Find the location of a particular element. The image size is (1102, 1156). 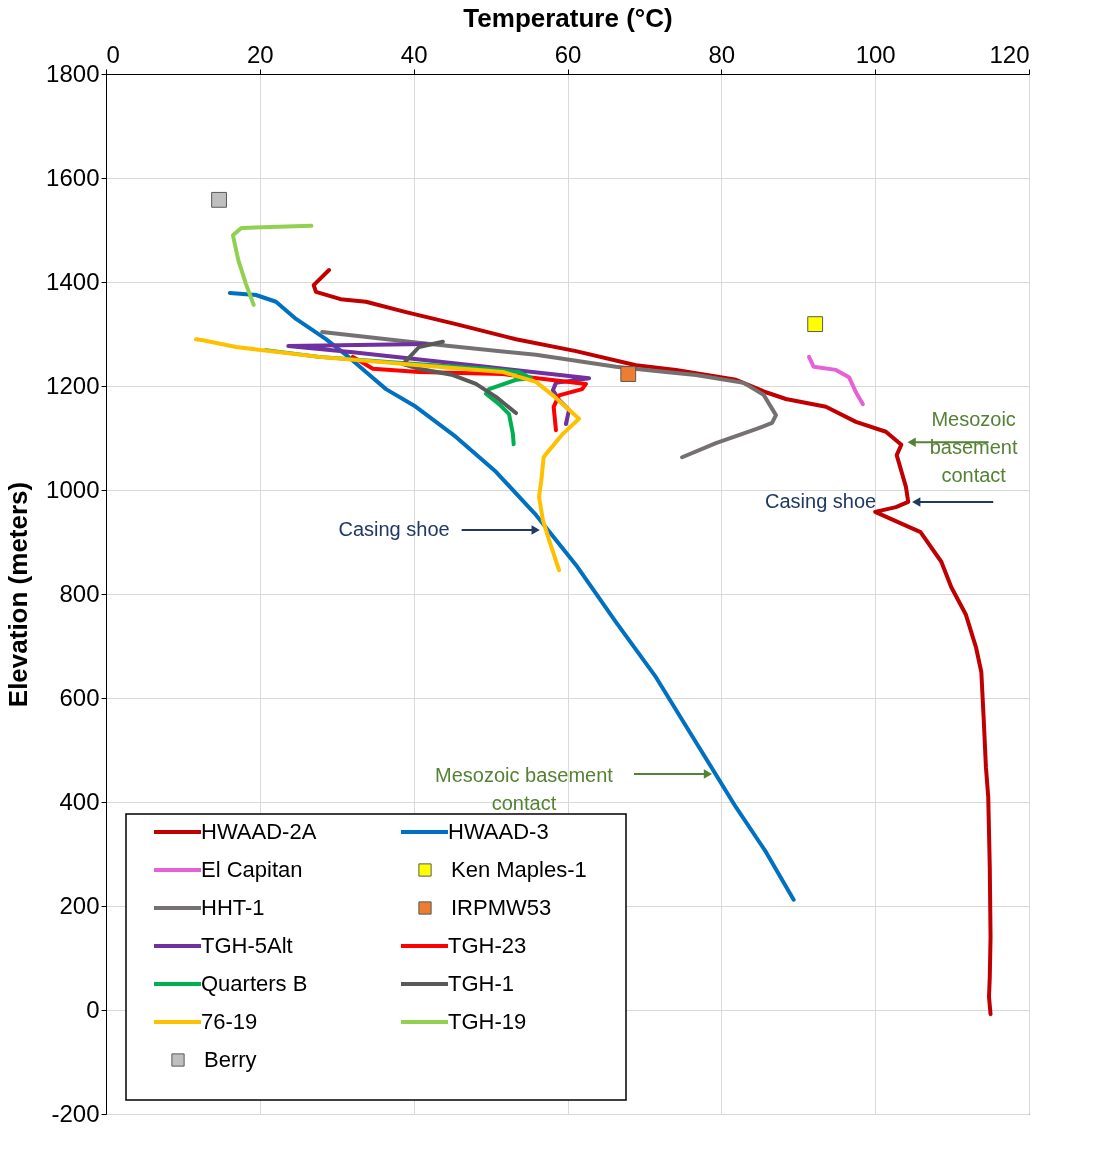

x-tick-label: 120 is located at coordinates (1009, 54).